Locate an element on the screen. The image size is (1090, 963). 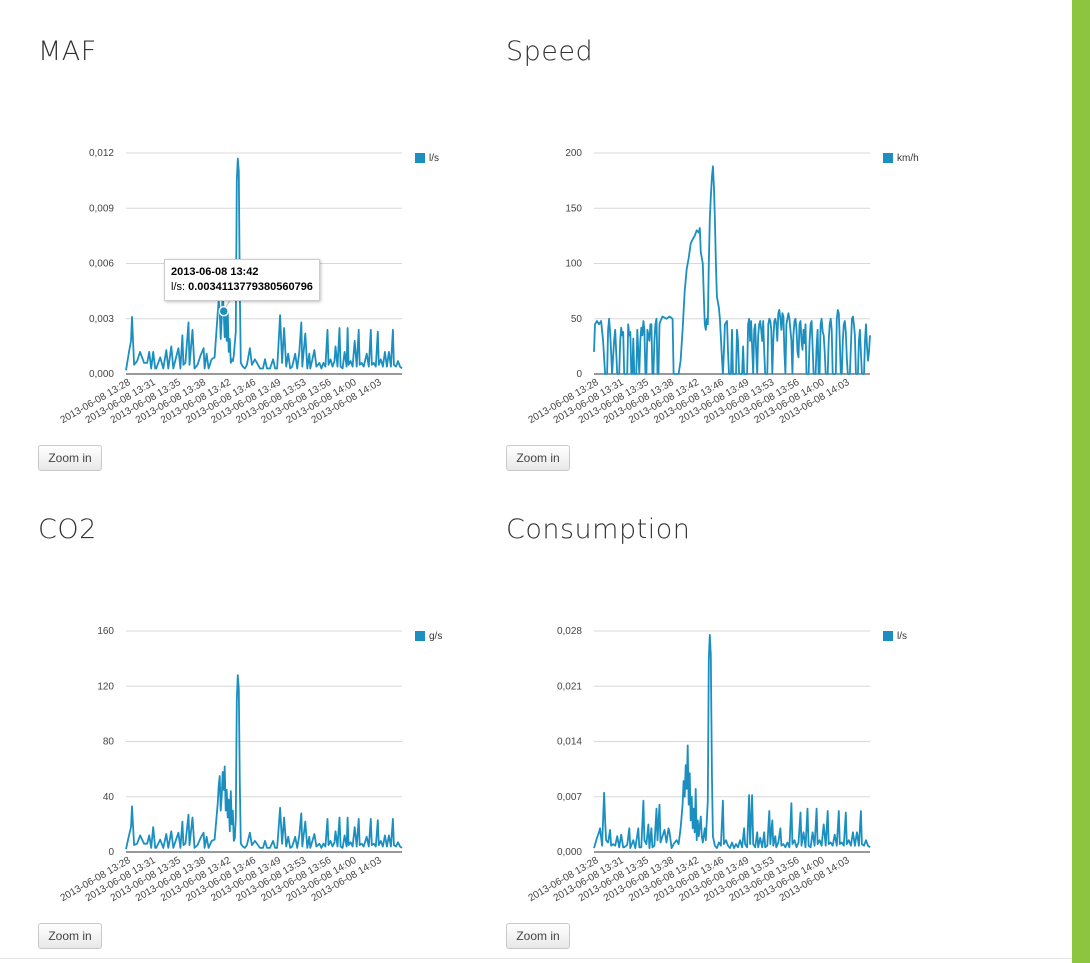
chart-title: Speed is located at coordinates (550, 51).